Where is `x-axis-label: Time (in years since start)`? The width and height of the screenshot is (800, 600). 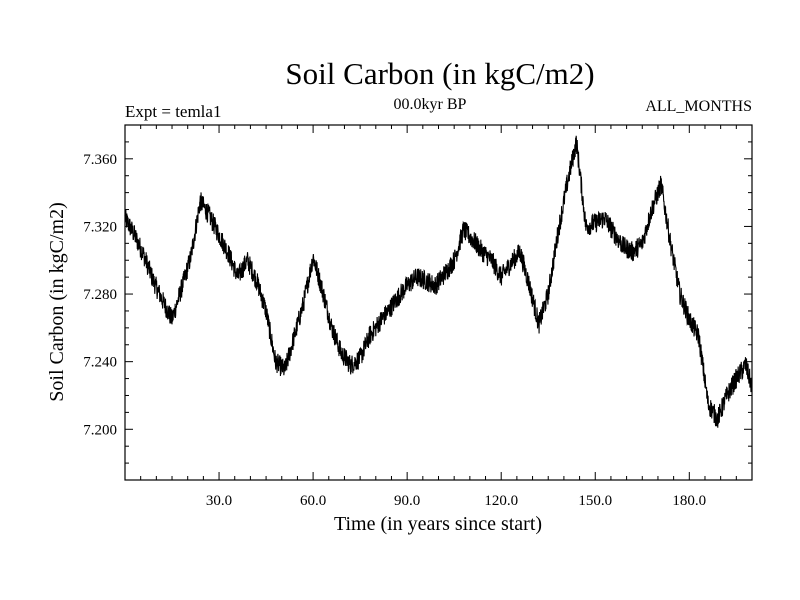
x-axis-label: Time (in years since start) is located at coordinates (438, 524).